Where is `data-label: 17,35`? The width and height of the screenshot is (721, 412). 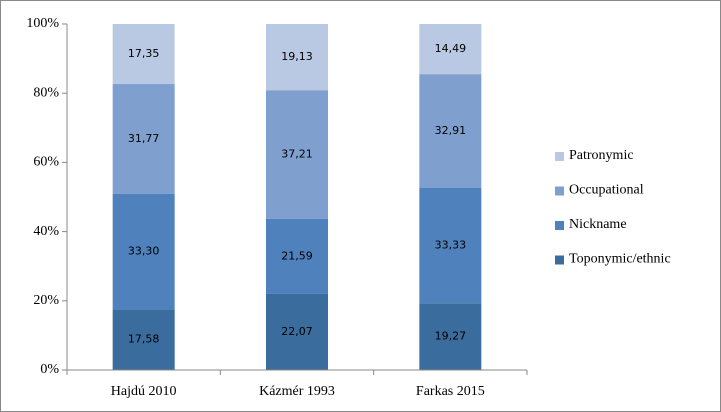 data-label: 17,35 is located at coordinates (144, 53).